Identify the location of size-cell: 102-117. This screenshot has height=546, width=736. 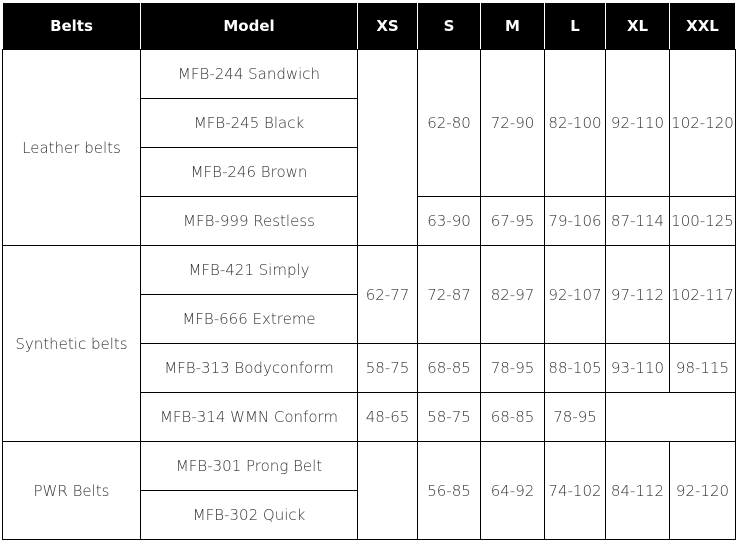
(702, 294).